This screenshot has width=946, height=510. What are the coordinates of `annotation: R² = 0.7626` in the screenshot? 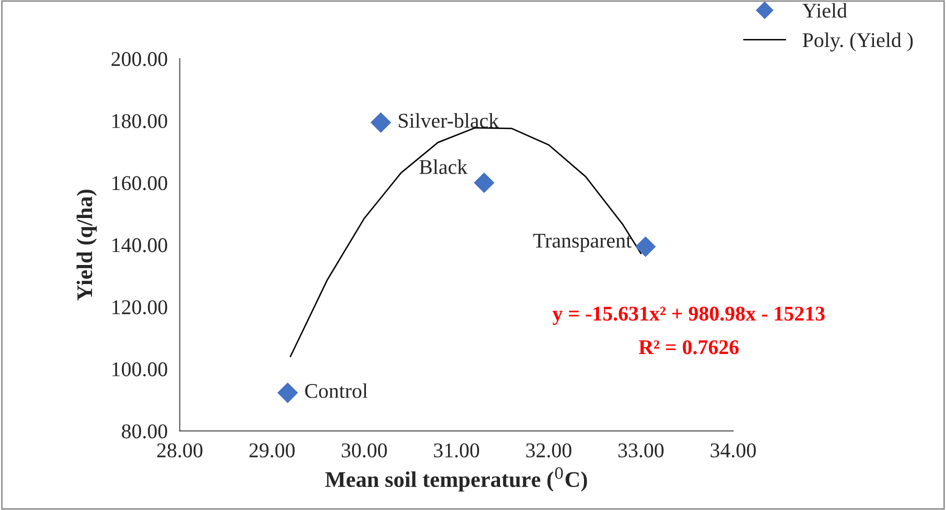 It's located at (688, 347).